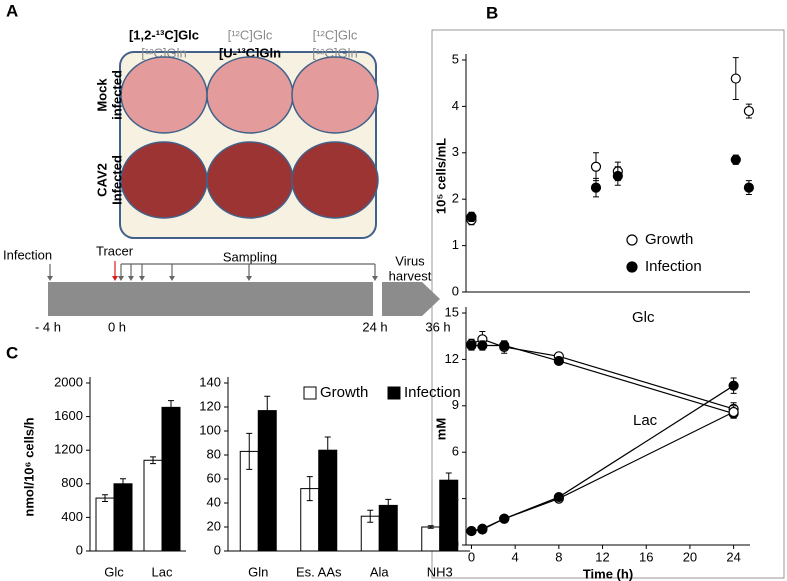  Describe the element at coordinates (440, 429) in the screenshot. I see `y-axis-label: mM` at that location.